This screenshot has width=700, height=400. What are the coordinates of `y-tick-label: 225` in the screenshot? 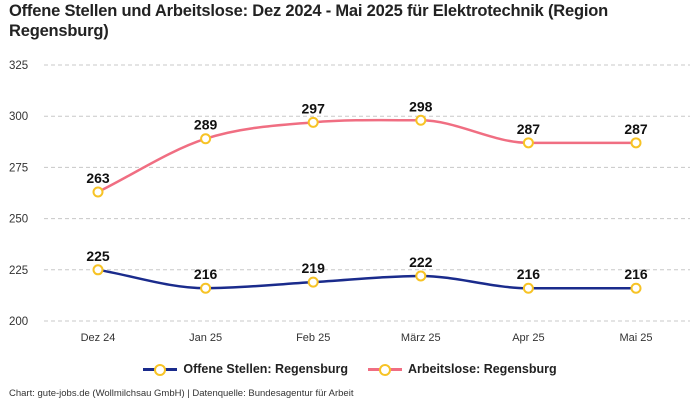 It's located at (18, 271).